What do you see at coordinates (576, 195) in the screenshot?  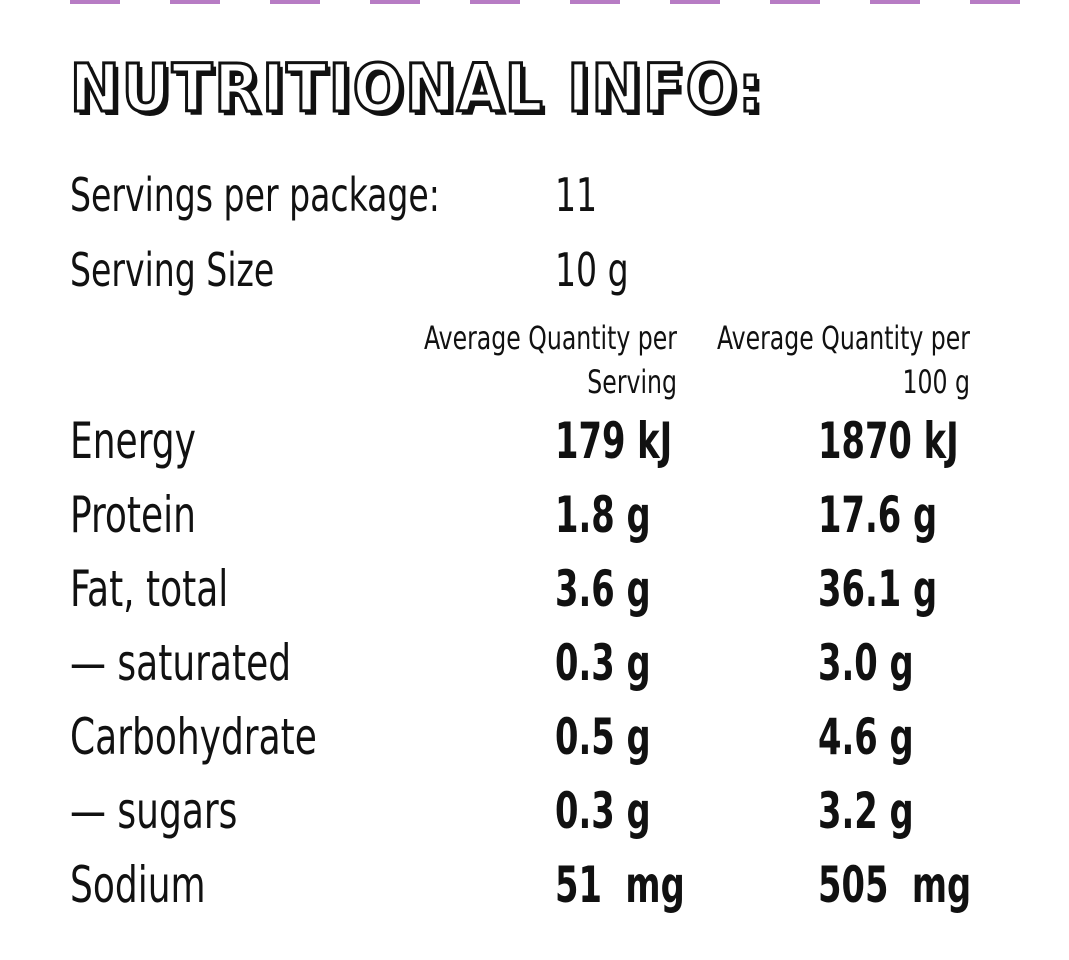 I see `servings-value: 11` at bounding box center [576, 195].